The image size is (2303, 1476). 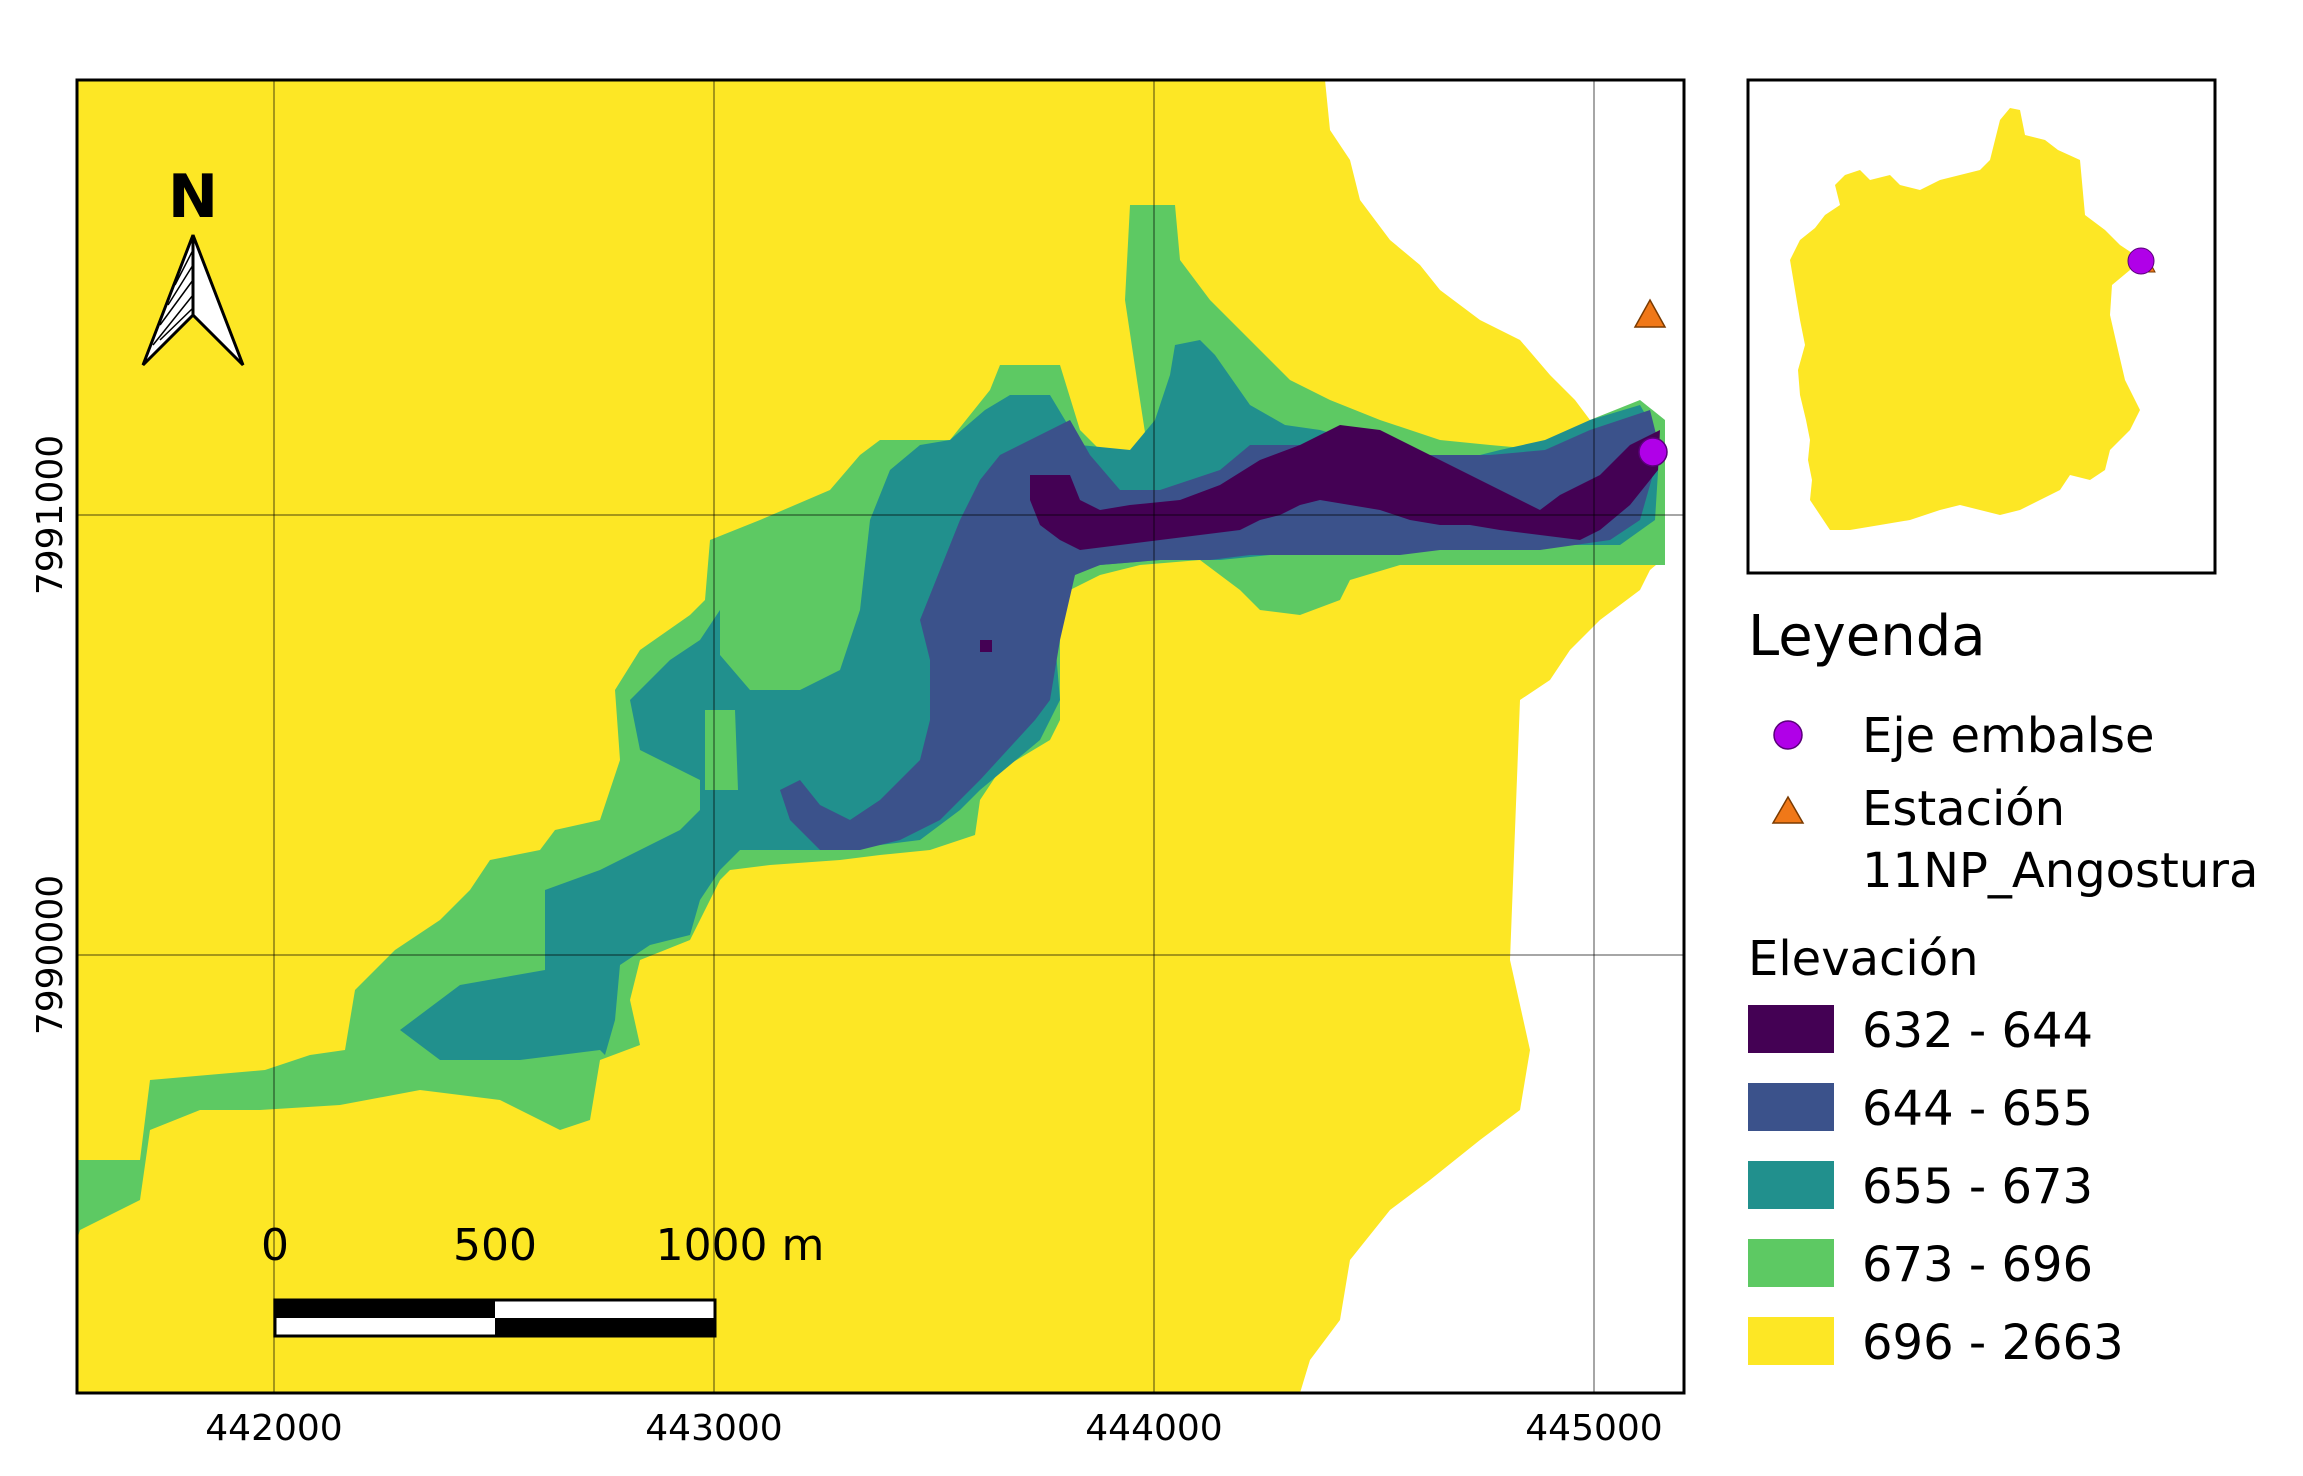 What do you see at coordinates (1788, 735) in the screenshot?
I see `legend-dam-symbol` at bounding box center [1788, 735].